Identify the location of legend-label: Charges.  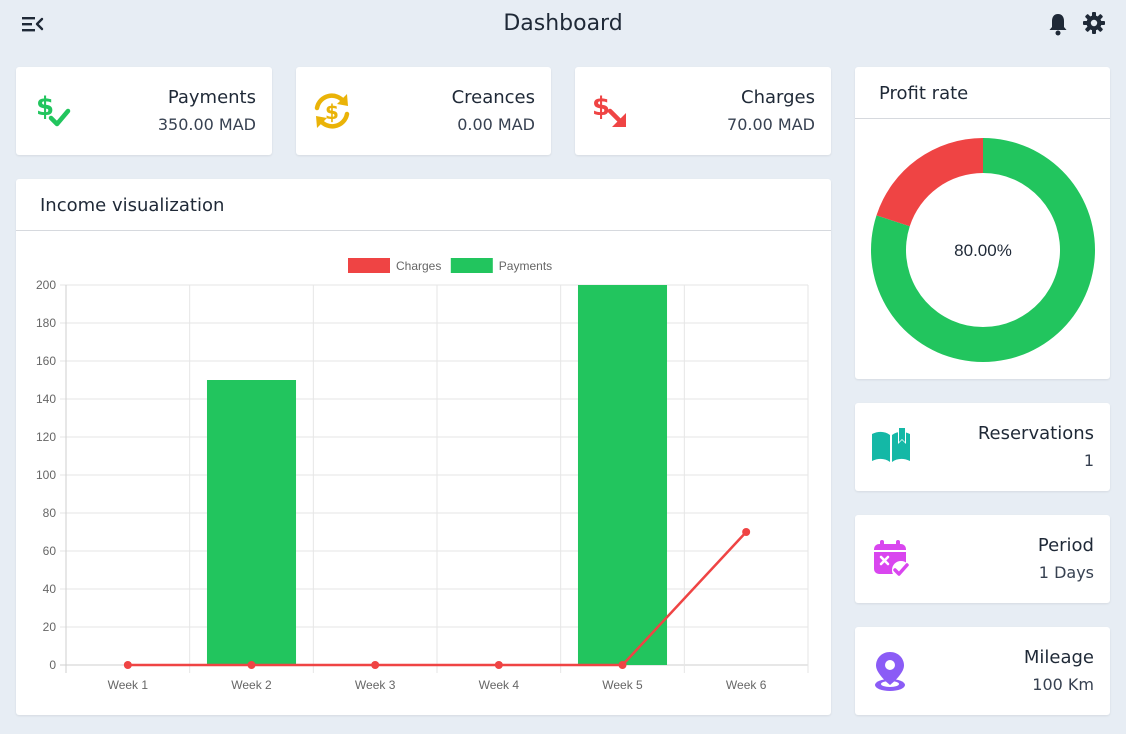
(418, 266).